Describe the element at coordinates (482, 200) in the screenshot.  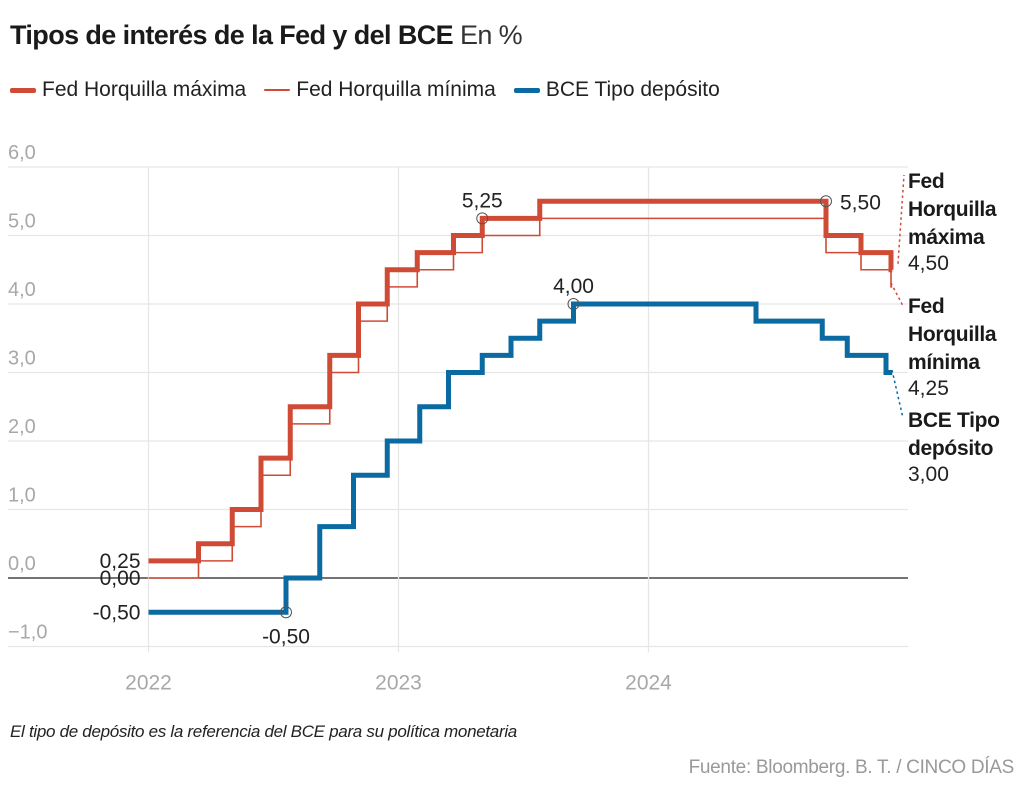
I see `data-label: 5,25` at that location.